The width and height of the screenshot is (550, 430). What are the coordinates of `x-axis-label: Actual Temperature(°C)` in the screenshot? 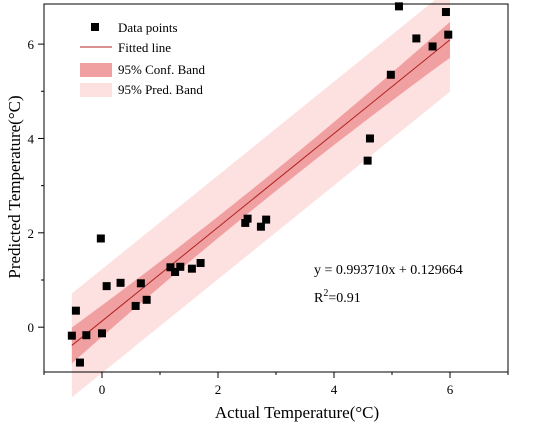 It's located at (297, 412).